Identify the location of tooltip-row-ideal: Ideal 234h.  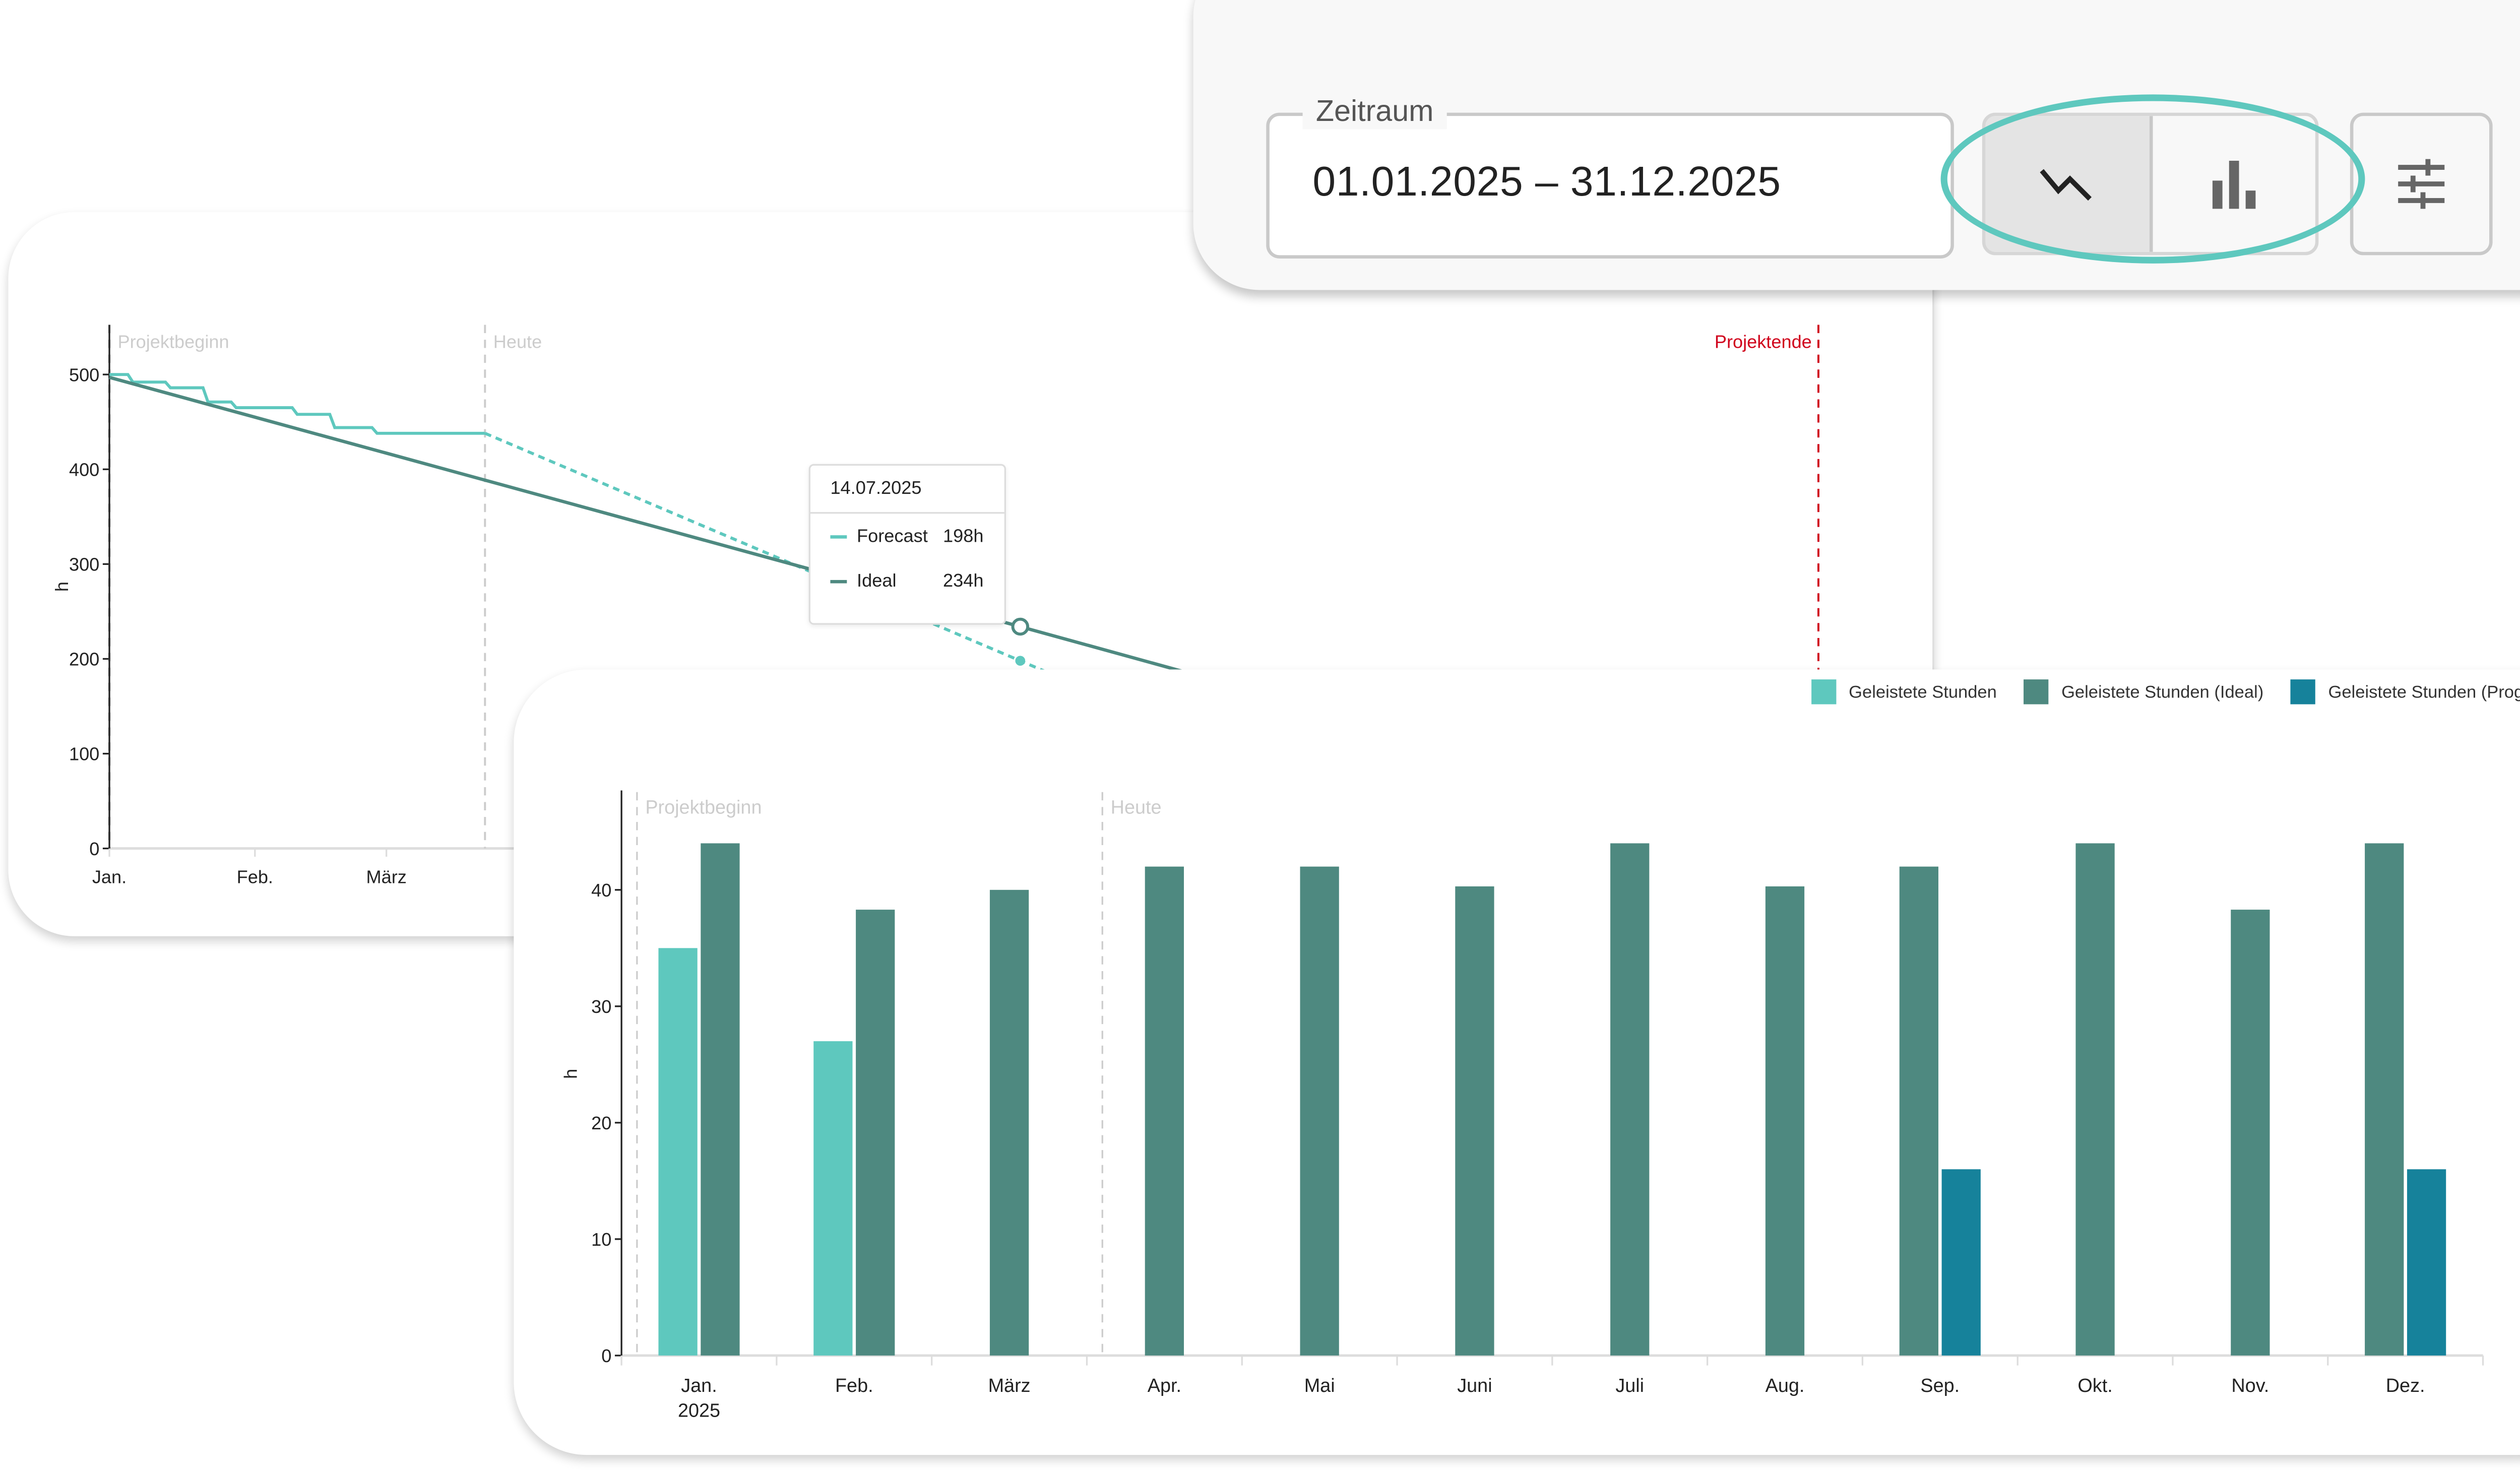
(907, 580).